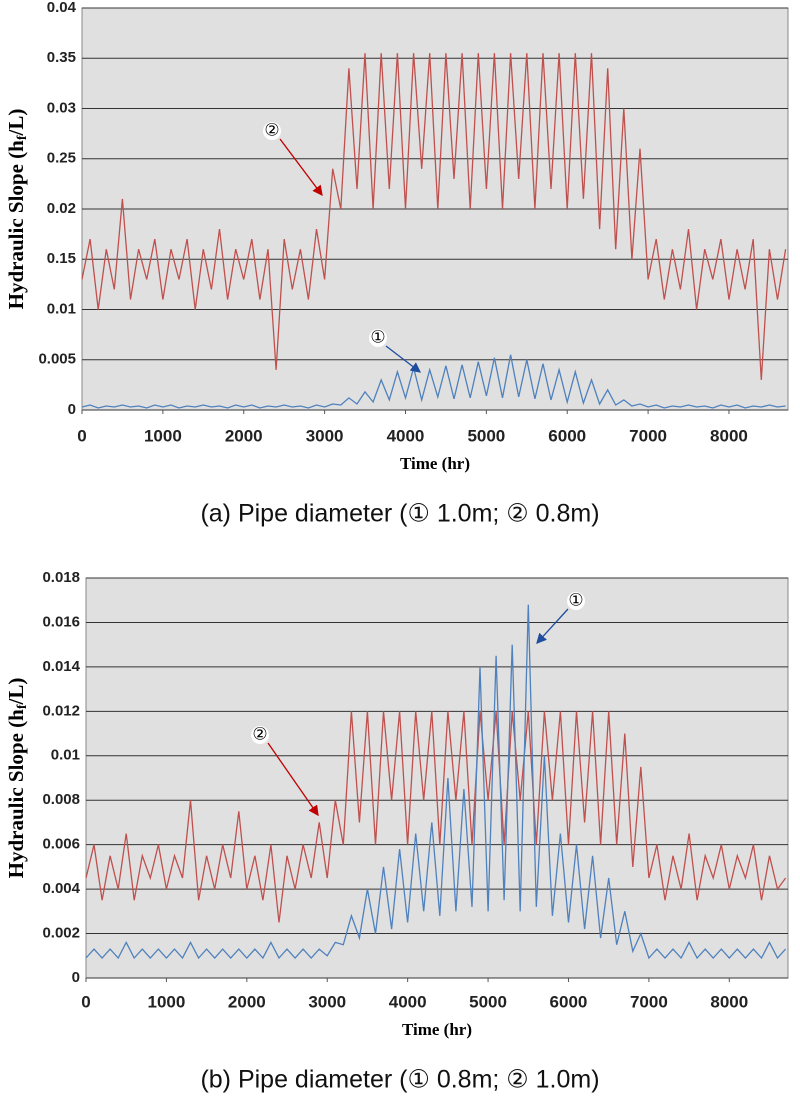 Image resolution: width=800 pixels, height=1105 pixels. Describe the element at coordinates (399, 514) in the screenshot. I see `caption: (a) Pipe diameter (① 1.0m; ② 0.8m)` at that location.